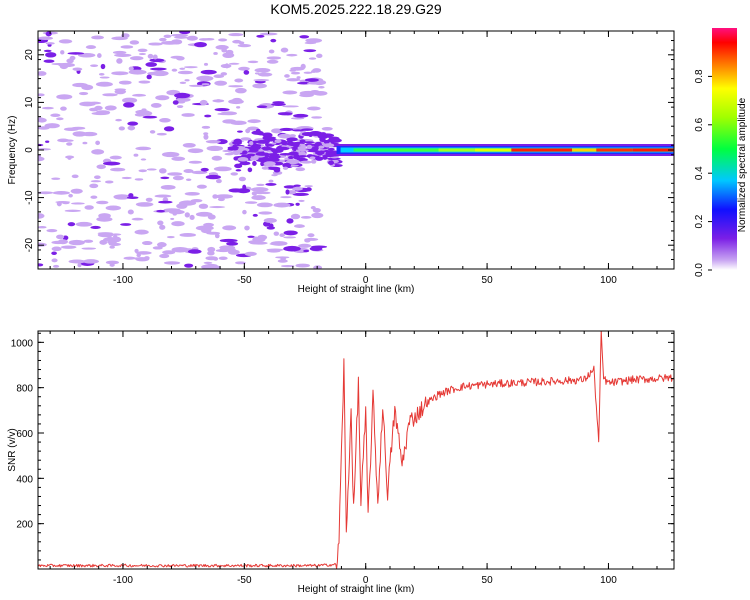 Image resolution: width=750 pixels, height=600 pixels. Describe the element at coordinates (22, 343) in the screenshot. I see `y-tick-label: 1000` at that location.